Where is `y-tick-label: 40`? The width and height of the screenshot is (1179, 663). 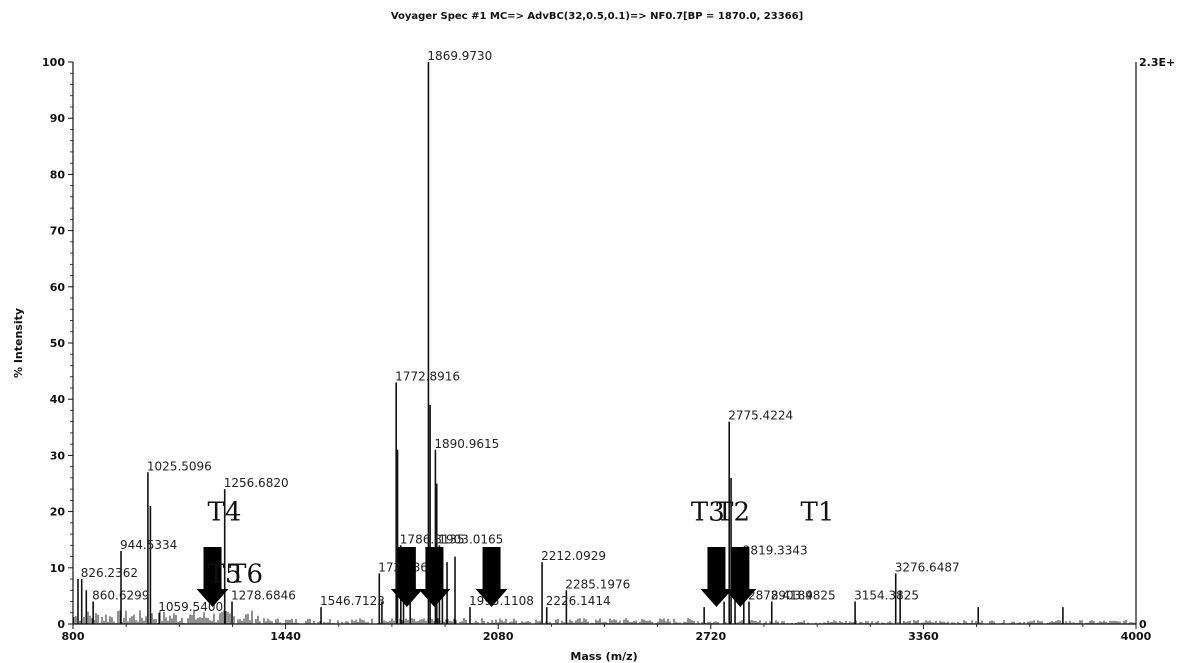
y-tick-label: 40 is located at coordinates (58, 399).